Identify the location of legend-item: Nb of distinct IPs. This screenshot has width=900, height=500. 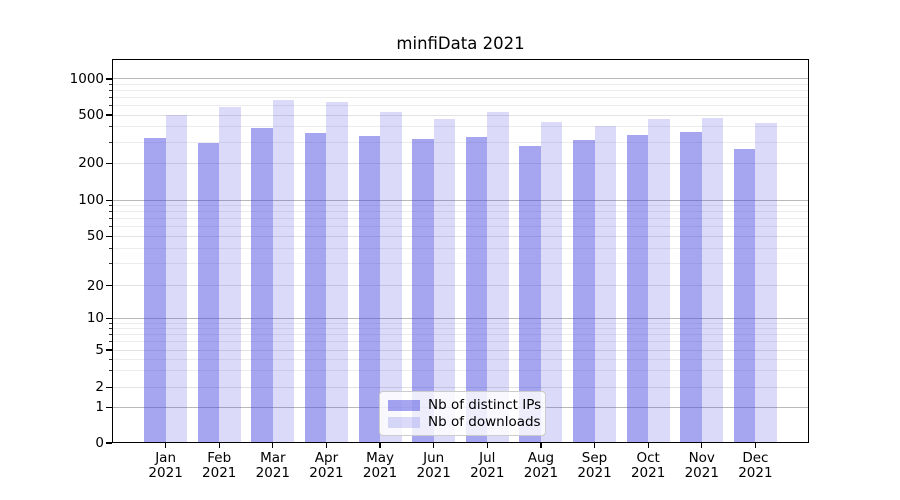
(464, 405).